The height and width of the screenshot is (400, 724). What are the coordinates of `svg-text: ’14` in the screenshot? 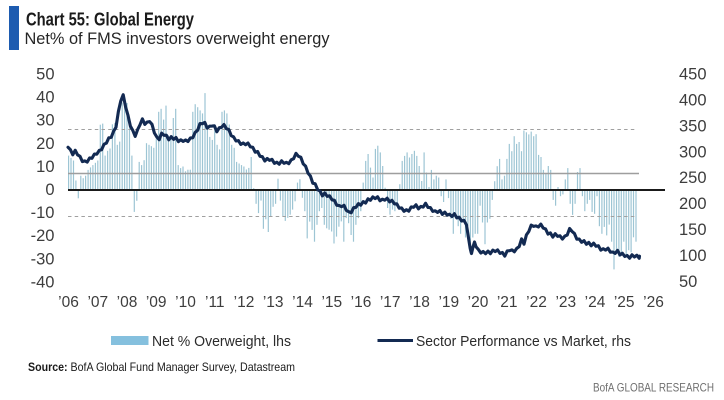 It's located at (302, 302).